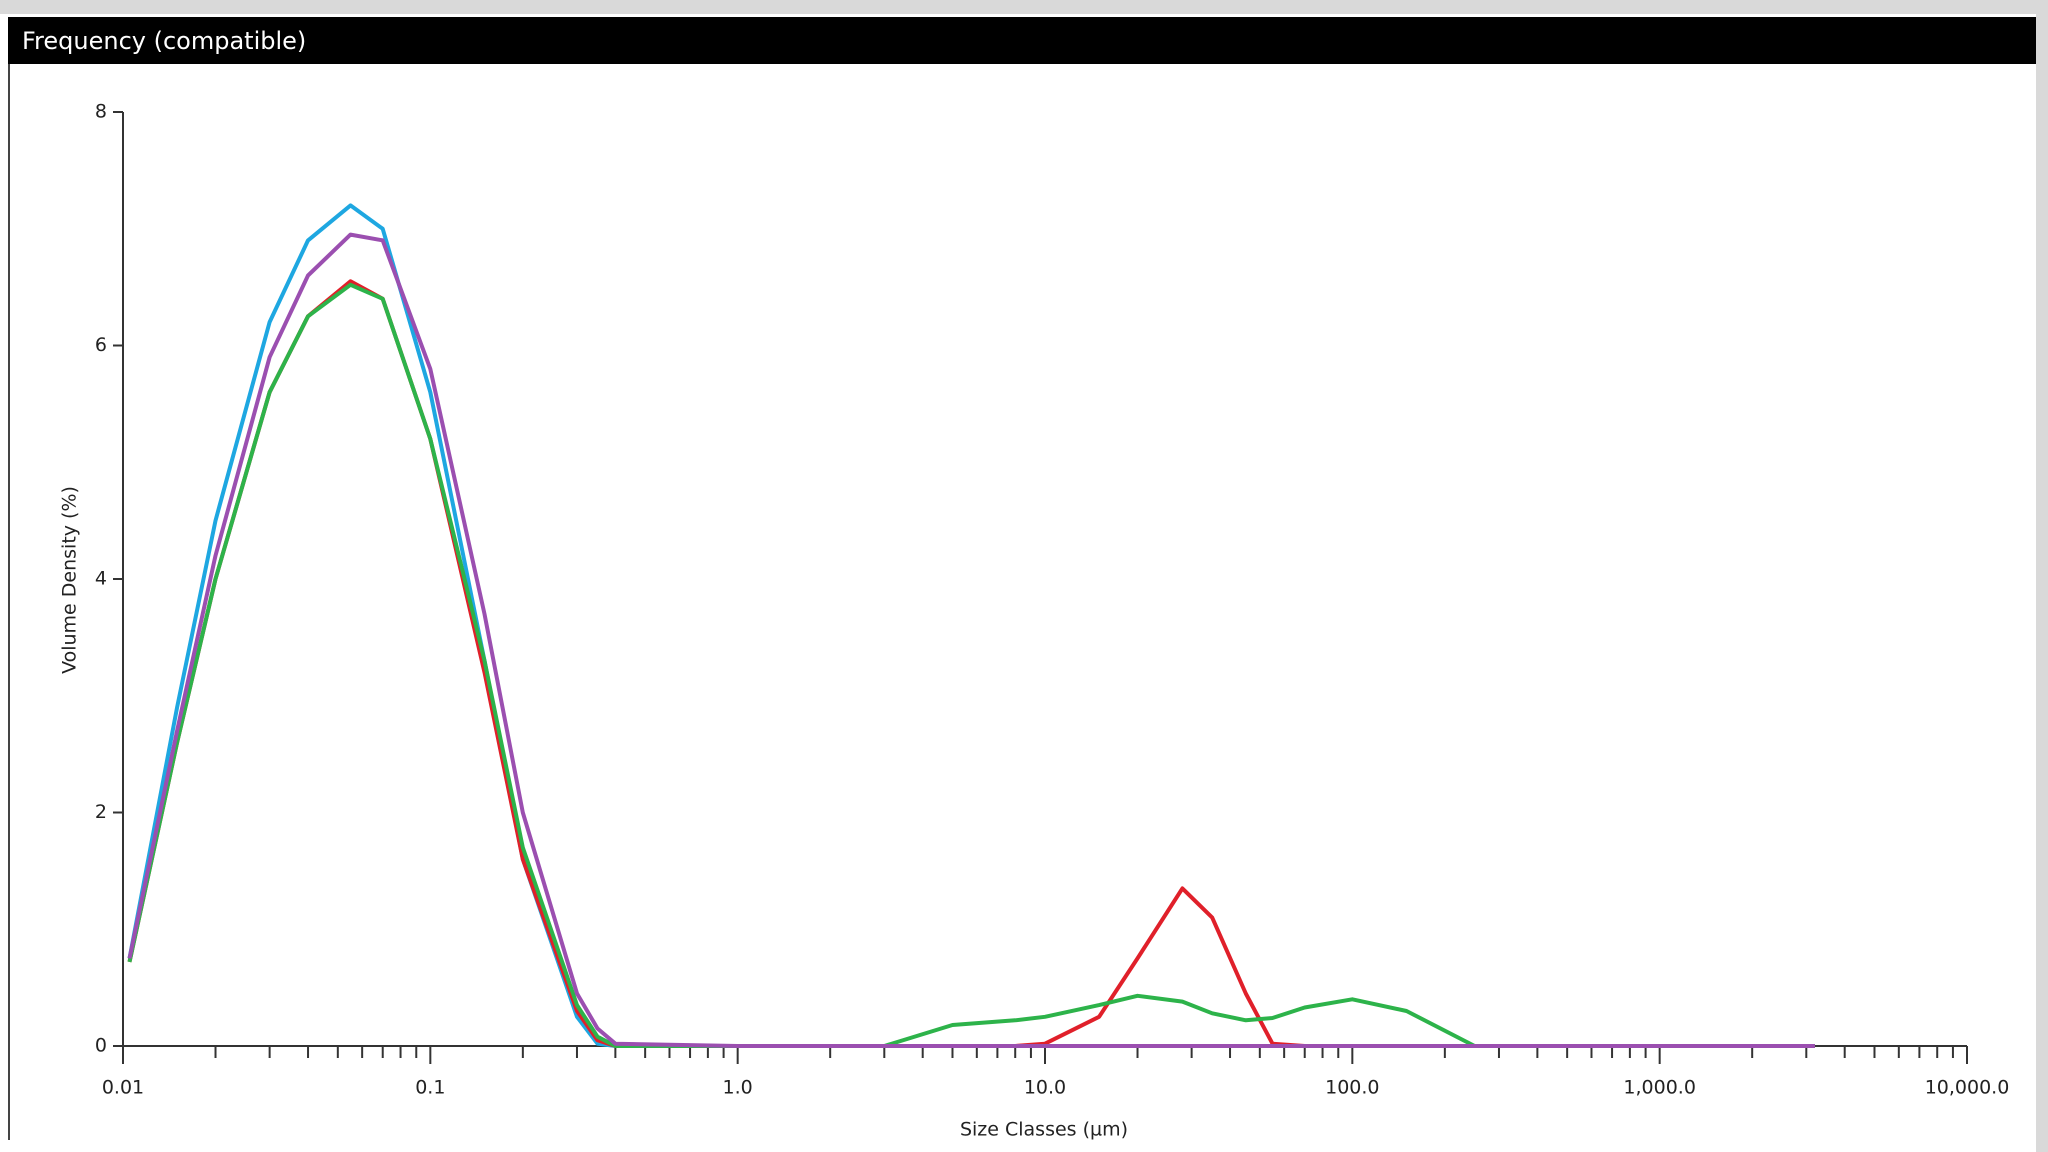 The height and width of the screenshot is (1152, 2048). Describe the element at coordinates (430, 1088) in the screenshot. I see `x-tick-label: 0.1` at that location.